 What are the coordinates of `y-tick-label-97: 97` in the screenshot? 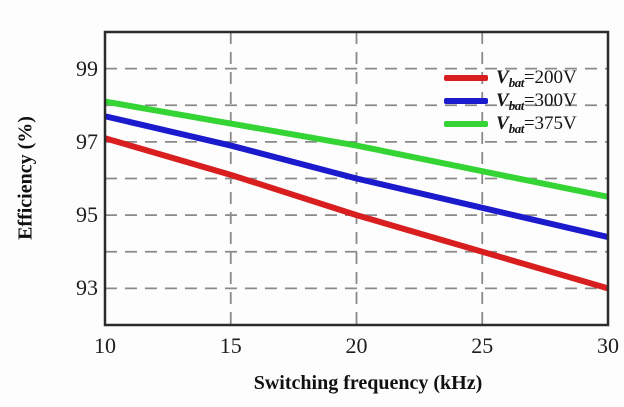 It's located at (87, 141).